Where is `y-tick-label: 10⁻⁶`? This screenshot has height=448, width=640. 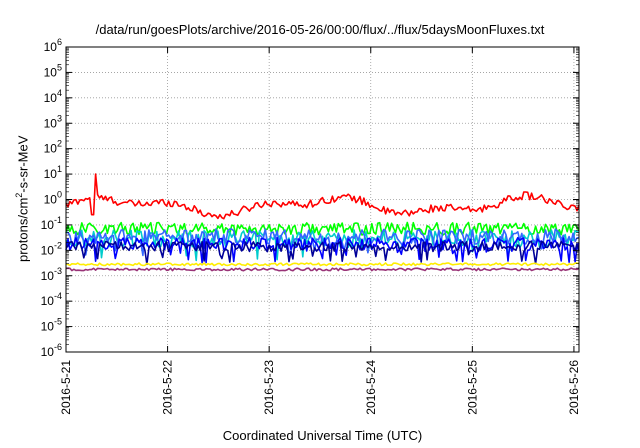 y-tick-label: 10⁻⁶ is located at coordinates (51, 350).